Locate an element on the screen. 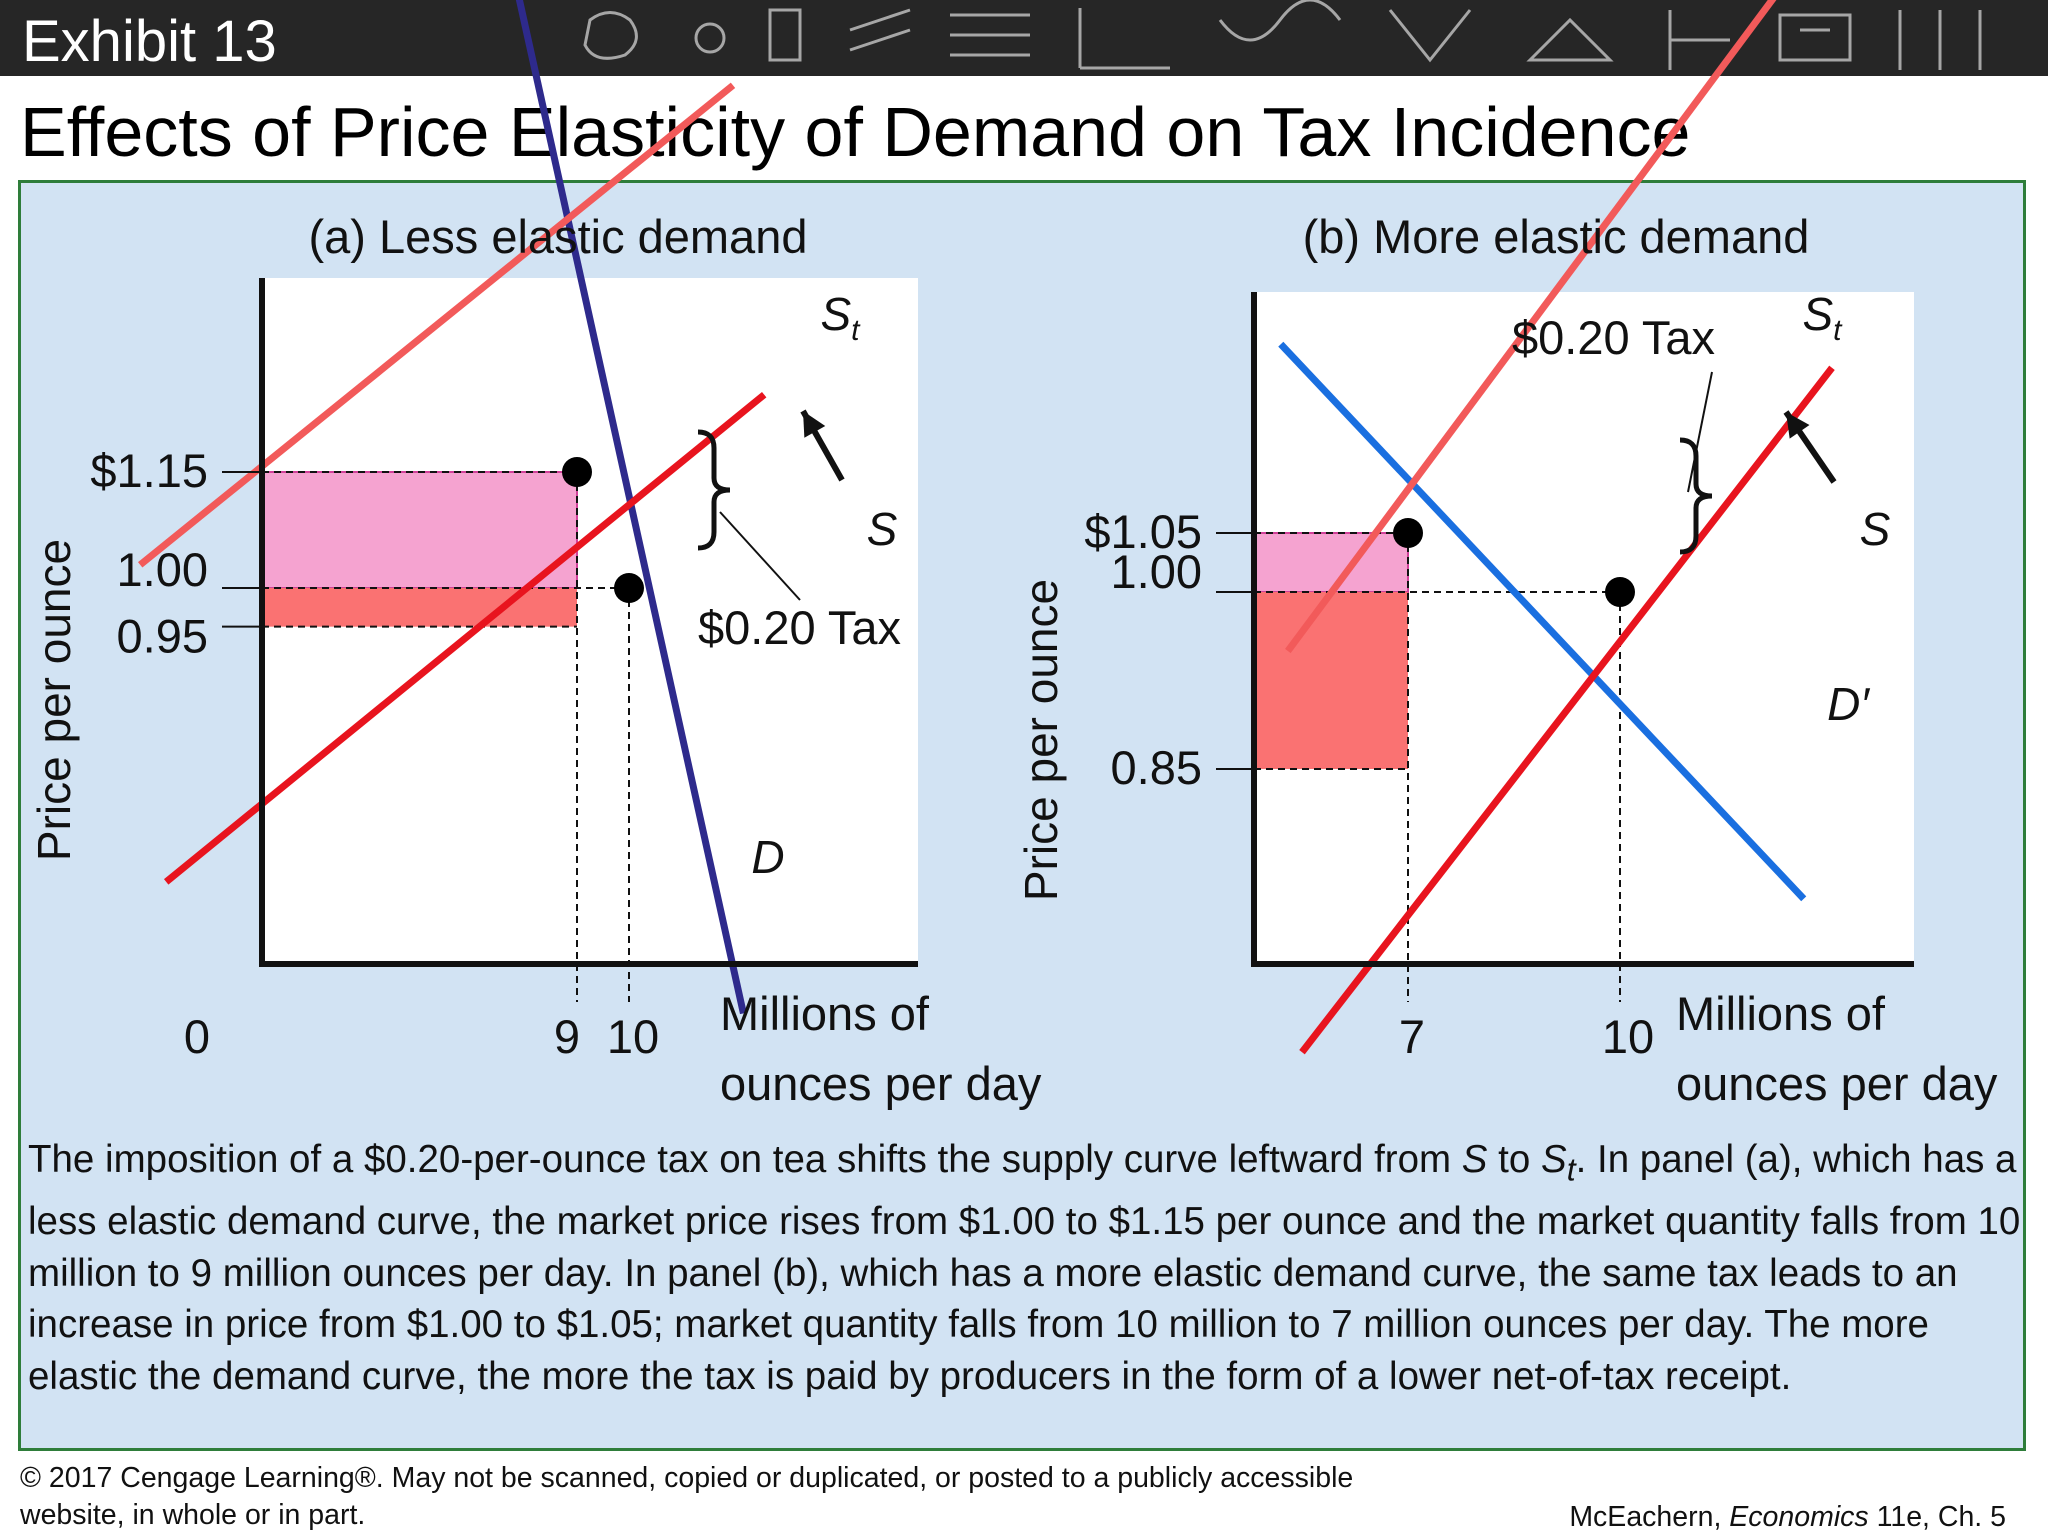  y-tick-label: $1.05 is located at coordinates (1143, 531).